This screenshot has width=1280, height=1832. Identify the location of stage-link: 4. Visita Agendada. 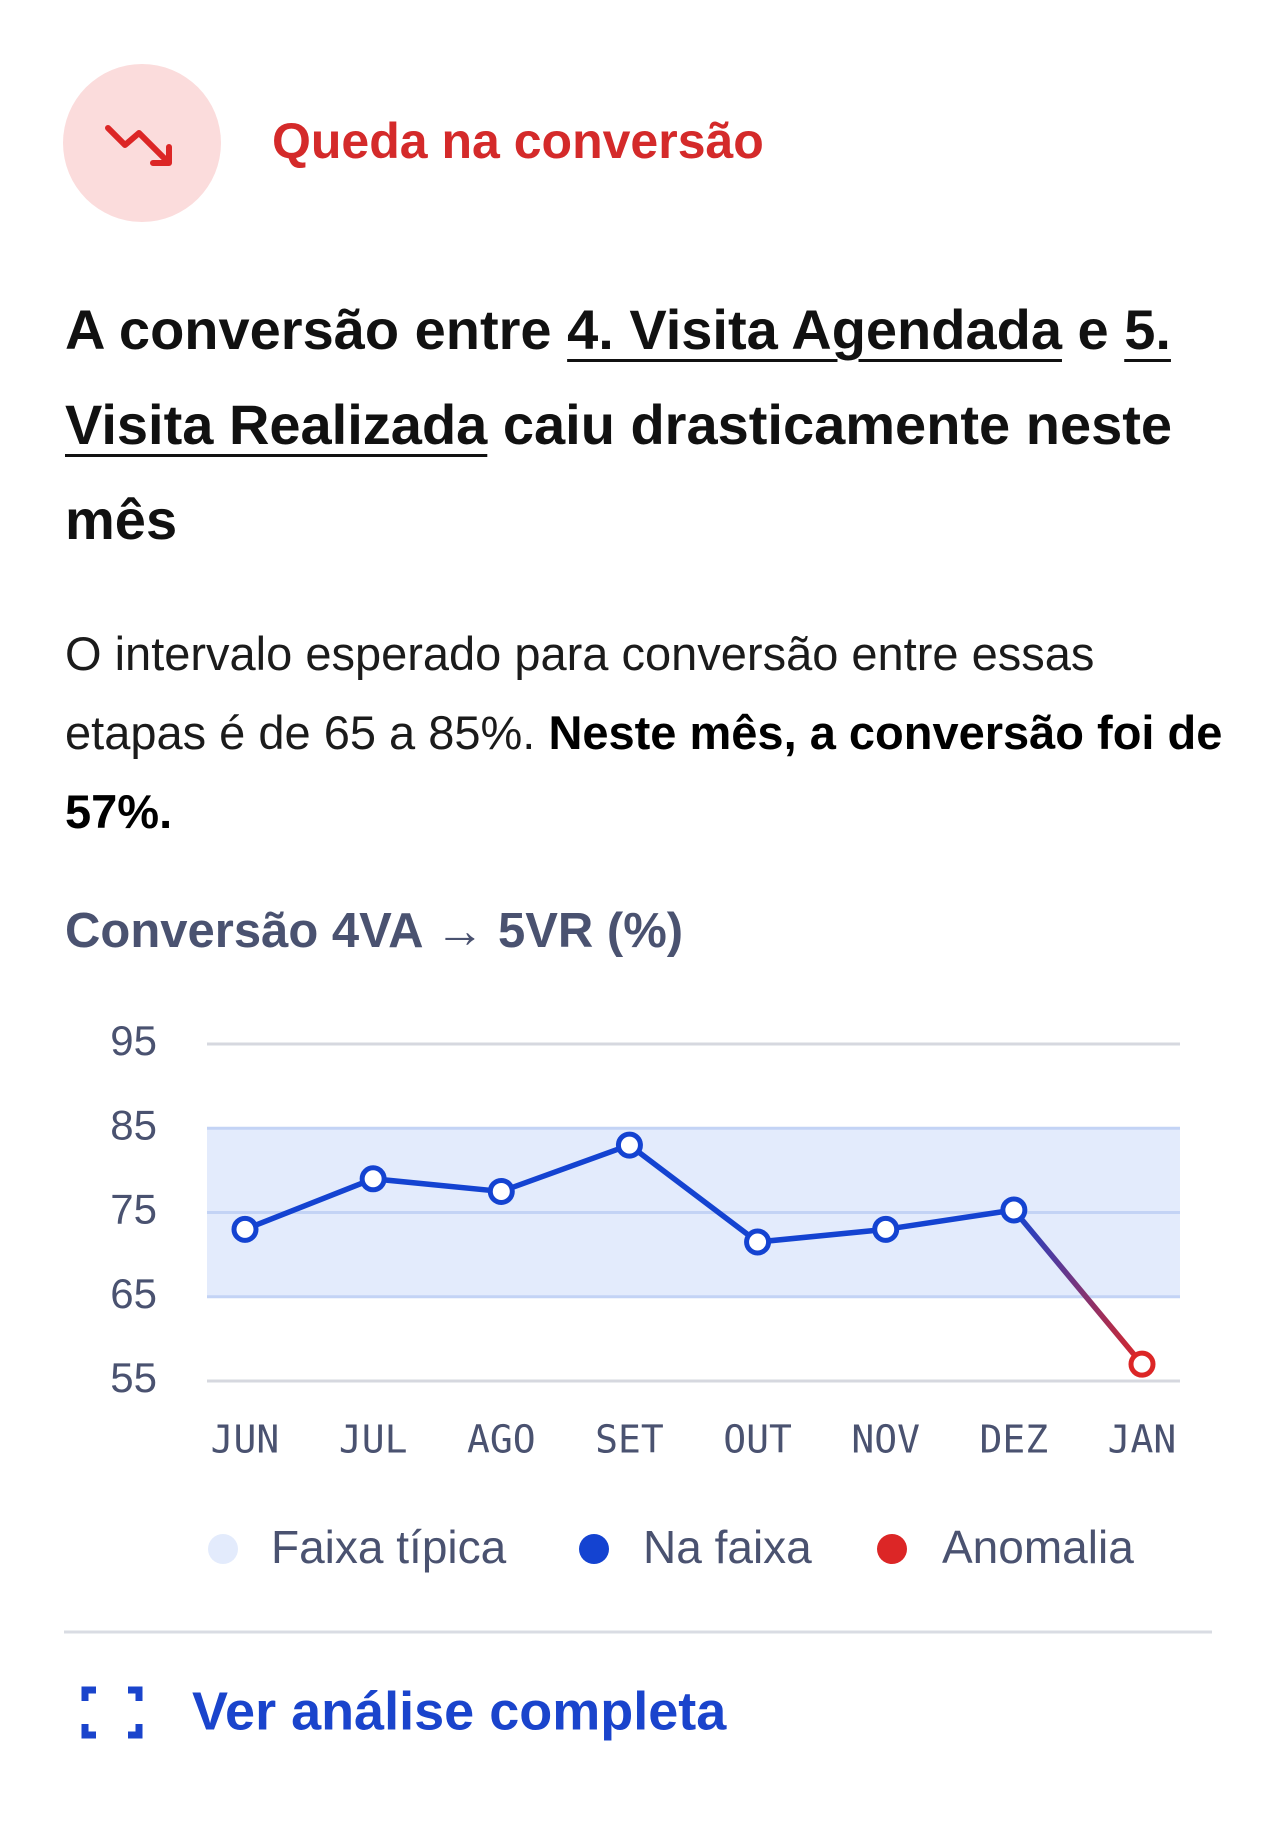
(814, 329).